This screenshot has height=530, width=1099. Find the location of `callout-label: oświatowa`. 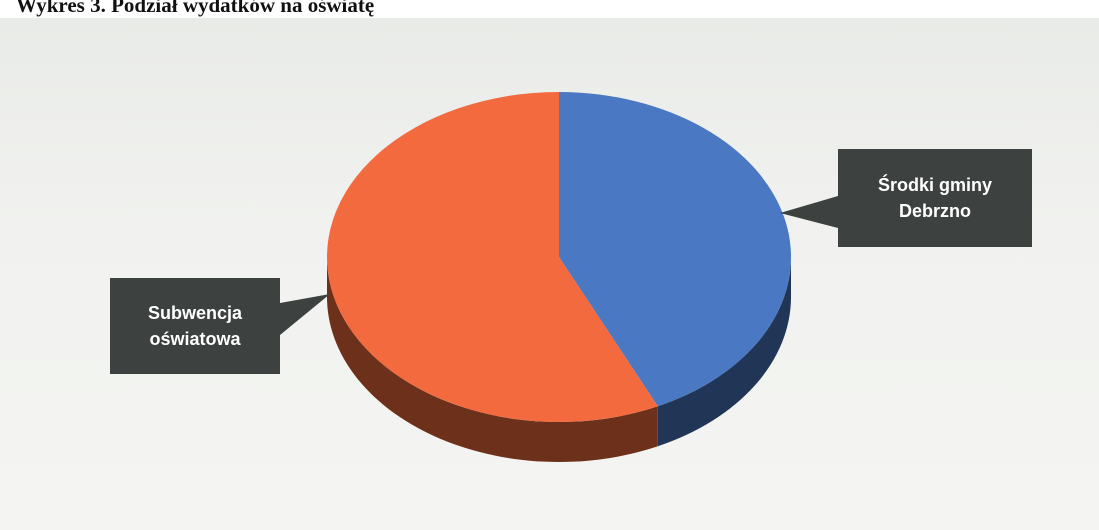

callout-label: oświatowa is located at coordinates (195, 339).